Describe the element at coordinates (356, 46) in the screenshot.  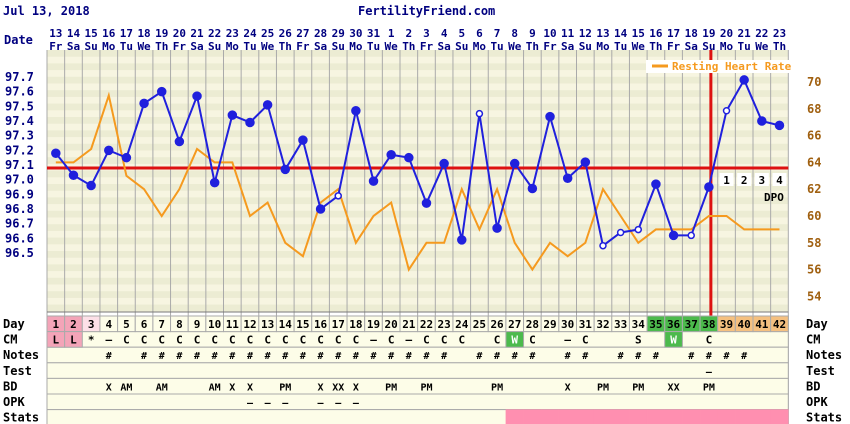
I see `weekday-label: Mo` at that location.